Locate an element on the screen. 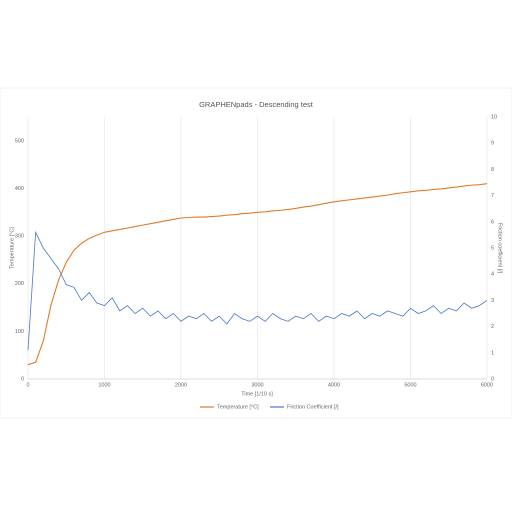  y2-tick-label: 6 is located at coordinates (492, 222).